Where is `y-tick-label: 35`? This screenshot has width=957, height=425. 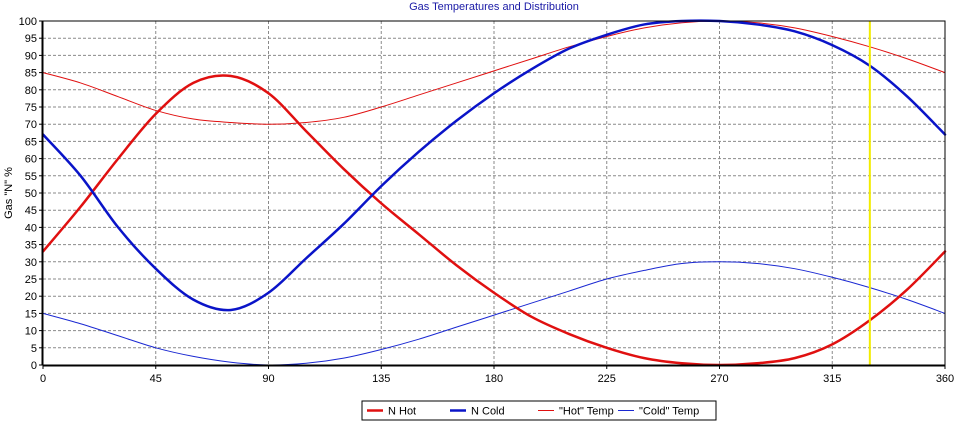 y-tick-label: 35 is located at coordinates (31, 246).